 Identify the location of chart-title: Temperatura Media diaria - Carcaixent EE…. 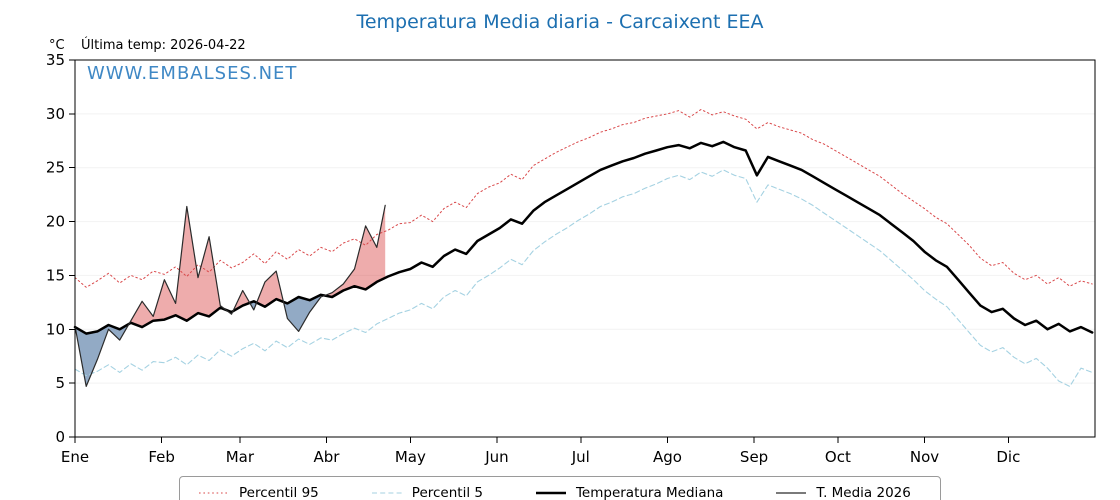
(560, 22).